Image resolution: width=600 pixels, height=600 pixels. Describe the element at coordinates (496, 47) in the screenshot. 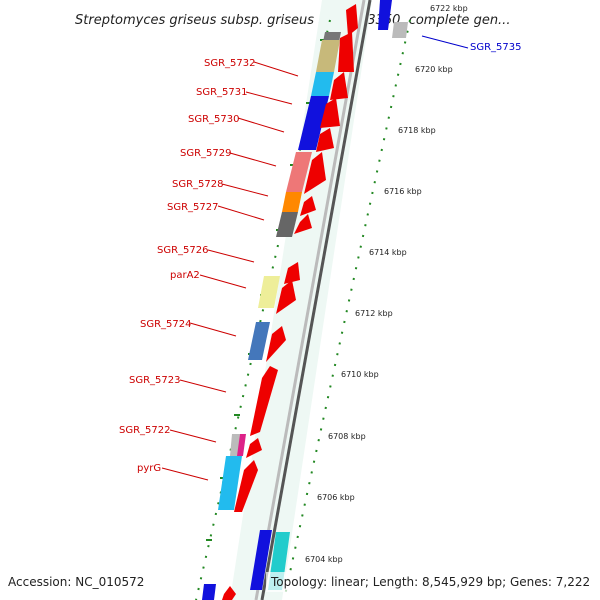

I see `gene-label-sgr5735: SGR_5735` at that location.